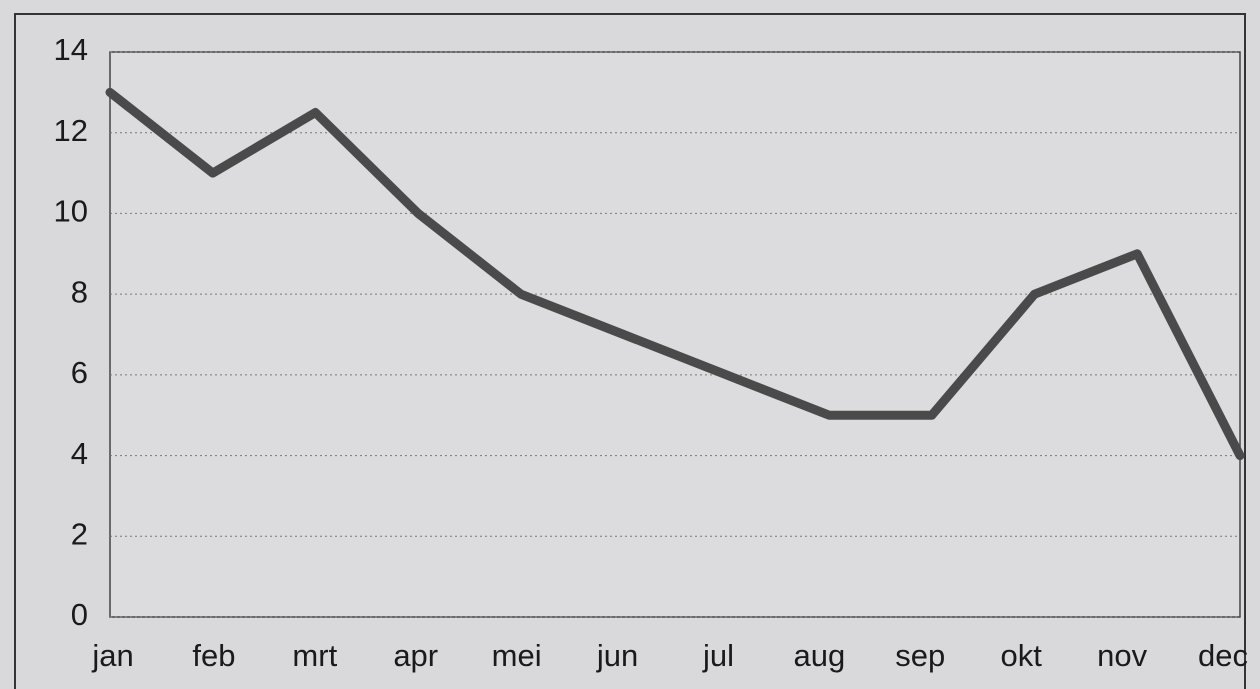  What do you see at coordinates (79, 453) in the screenshot?
I see `y-tick-label: 4` at bounding box center [79, 453].